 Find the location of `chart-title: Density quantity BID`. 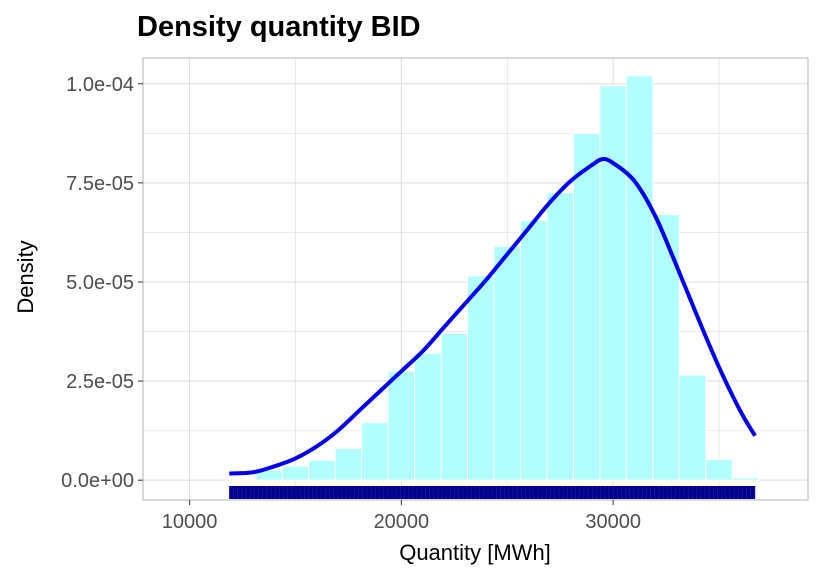

chart-title: Density quantity BID is located at coordinates (279, 27).